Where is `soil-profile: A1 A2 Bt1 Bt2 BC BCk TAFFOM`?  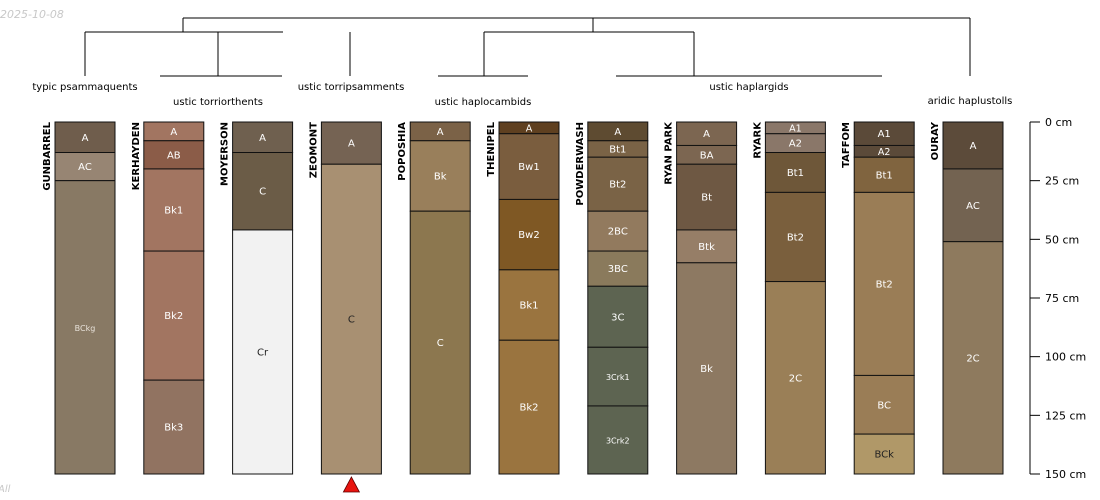
soil-profile: A1 A2 Bt1 Bt2 BC BCk TAFFOM is located at coordinates (878, 298).